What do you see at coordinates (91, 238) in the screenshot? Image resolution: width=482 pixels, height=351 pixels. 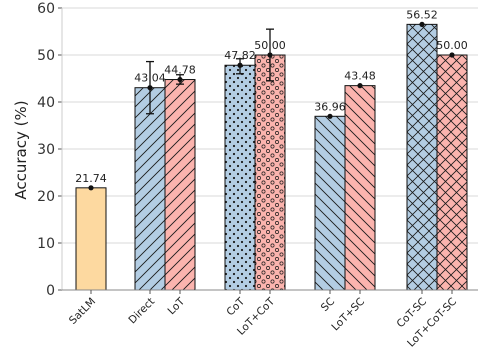 I see `bar-fill` at bounding box center [91, 238].